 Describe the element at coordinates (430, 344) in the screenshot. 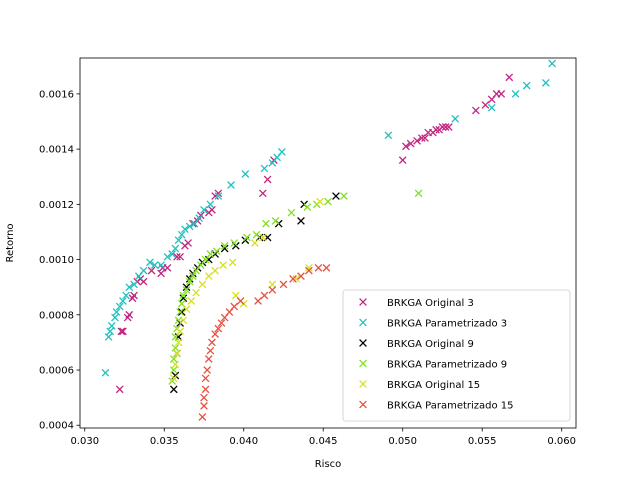

I see `legend-label: BRKGA Original 9` at that location.